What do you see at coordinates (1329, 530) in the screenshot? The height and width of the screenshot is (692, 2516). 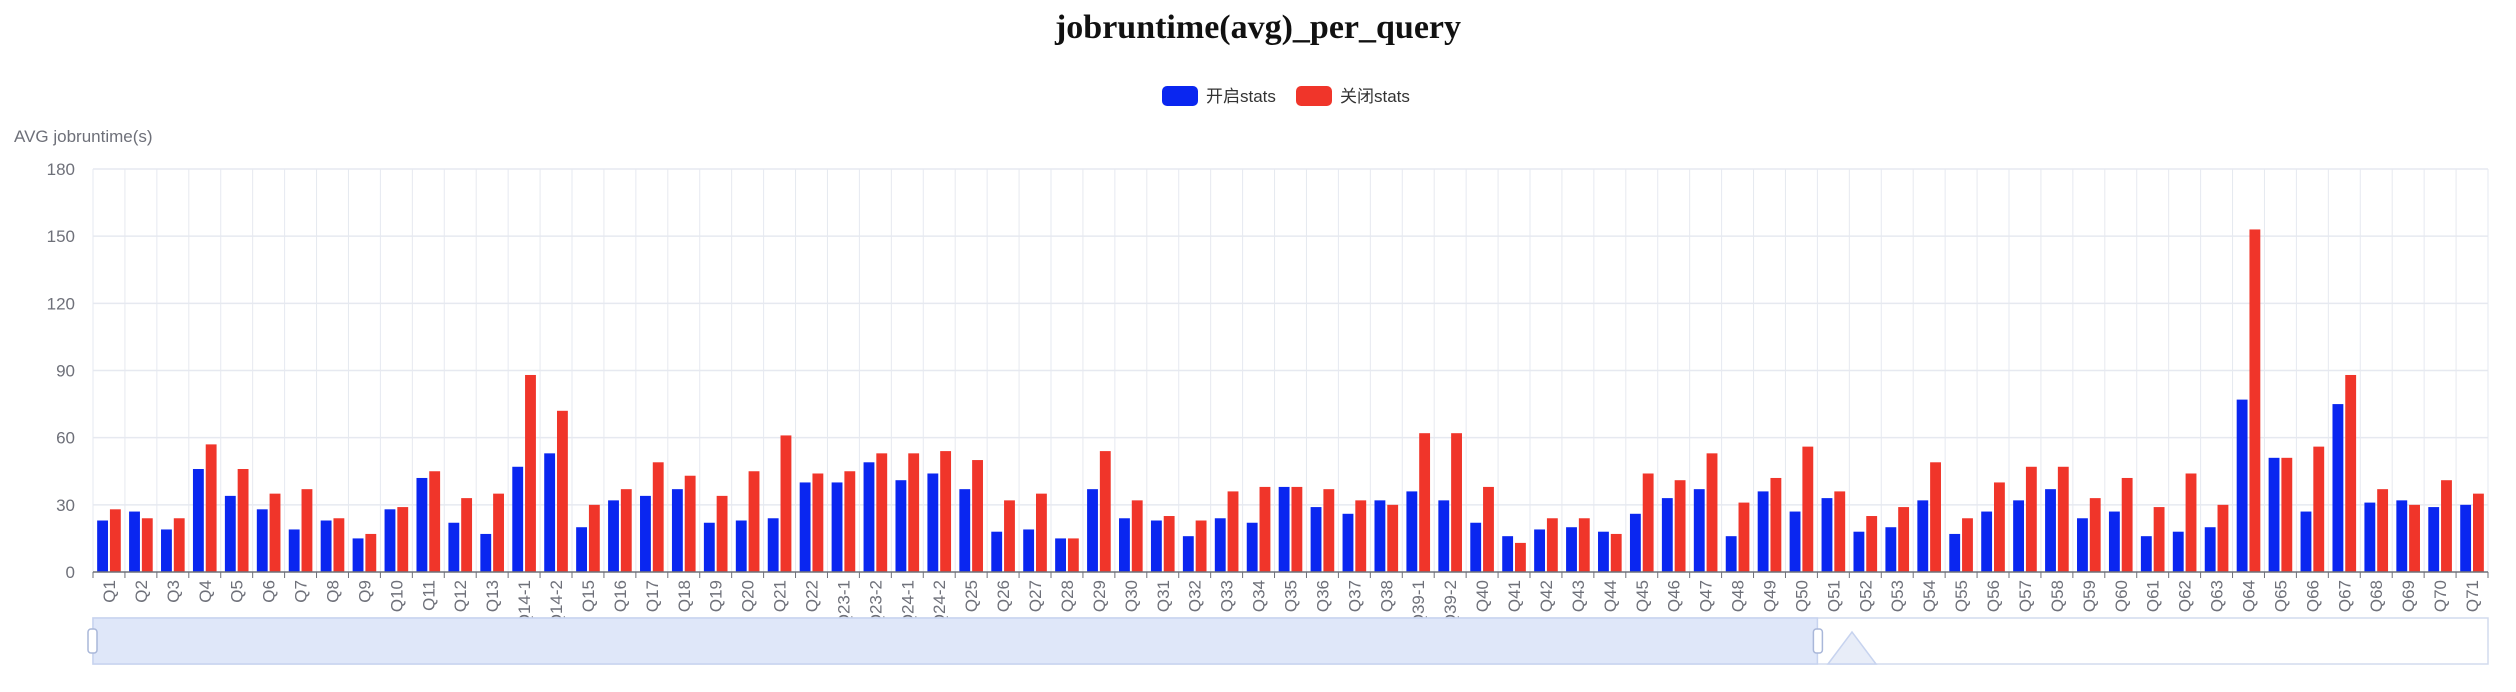 I see `bar-Q36-off` at bounding box center [1329, 530].